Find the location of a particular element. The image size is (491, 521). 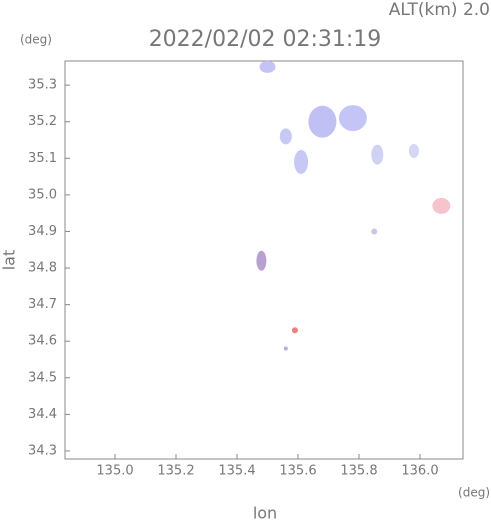

y-tick-label: 34.9 is located at coordinates (42, 231).